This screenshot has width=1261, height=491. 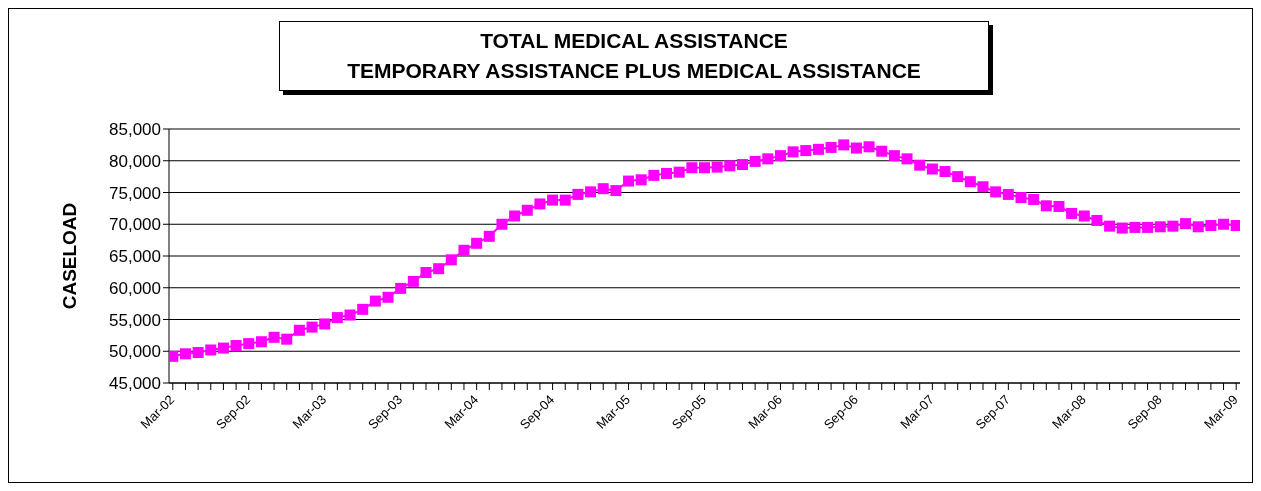 What do you see at coordinates (634, 56) in the screenshot?
I see `chart-title: TOTAL MEDICAL ASSISTANCE TEMPORARY ASSISTANCE PLUS MEDICAL ASSISTANCE` at bounding box center [634, 56].